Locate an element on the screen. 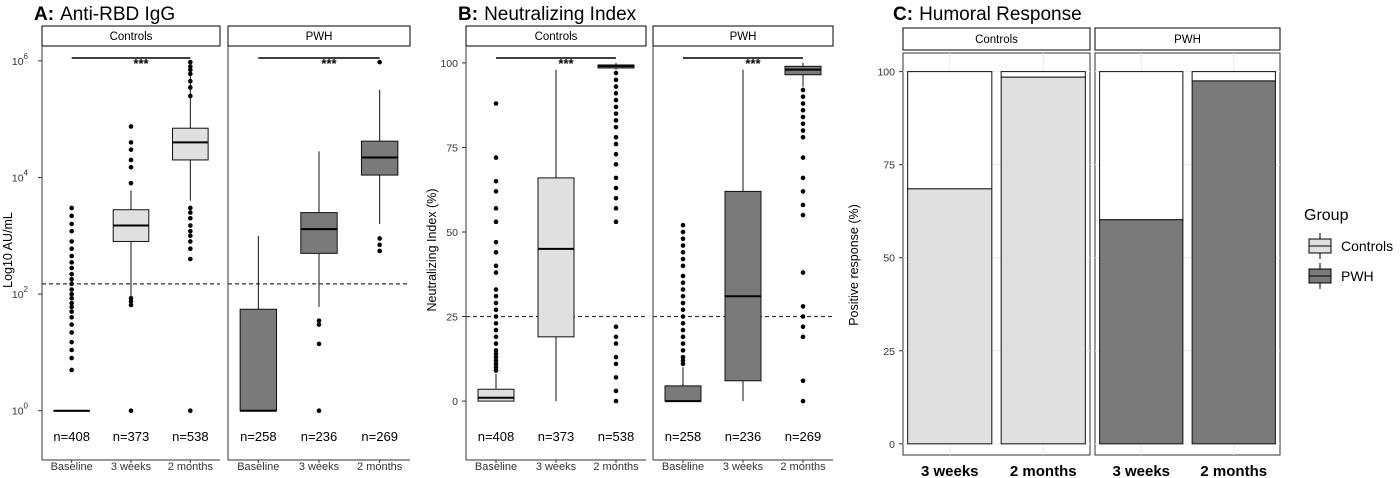  panel-letter: B: is located at coordinates (468, 14).